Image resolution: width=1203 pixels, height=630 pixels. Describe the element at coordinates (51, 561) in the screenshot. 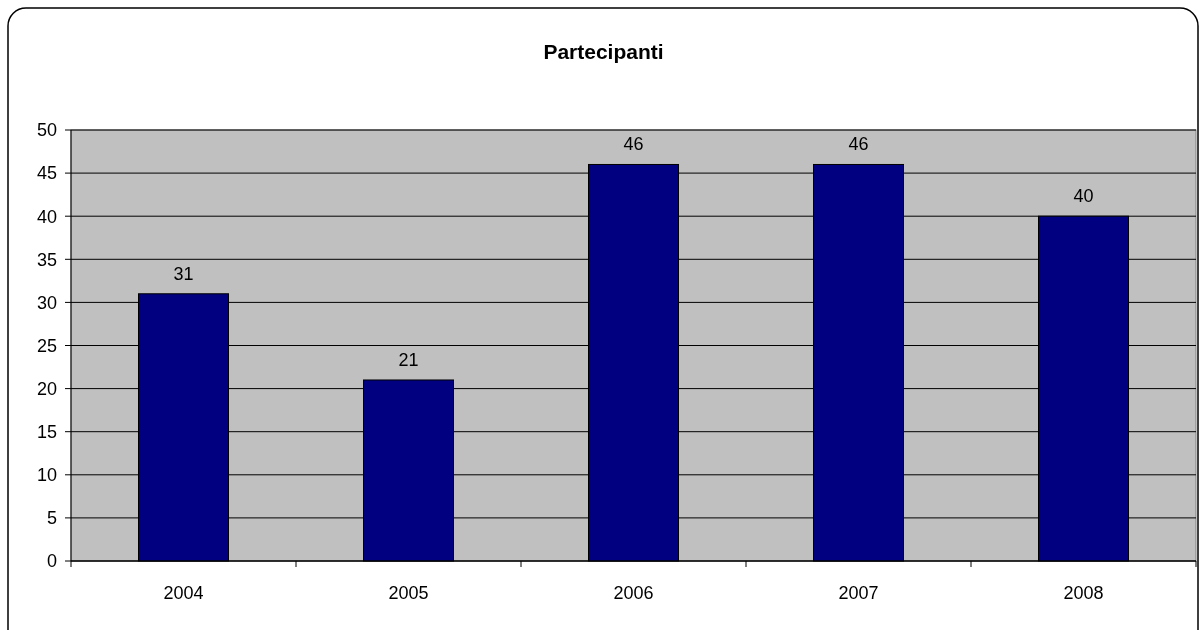

I see `y-tick-label: 0` at that location.